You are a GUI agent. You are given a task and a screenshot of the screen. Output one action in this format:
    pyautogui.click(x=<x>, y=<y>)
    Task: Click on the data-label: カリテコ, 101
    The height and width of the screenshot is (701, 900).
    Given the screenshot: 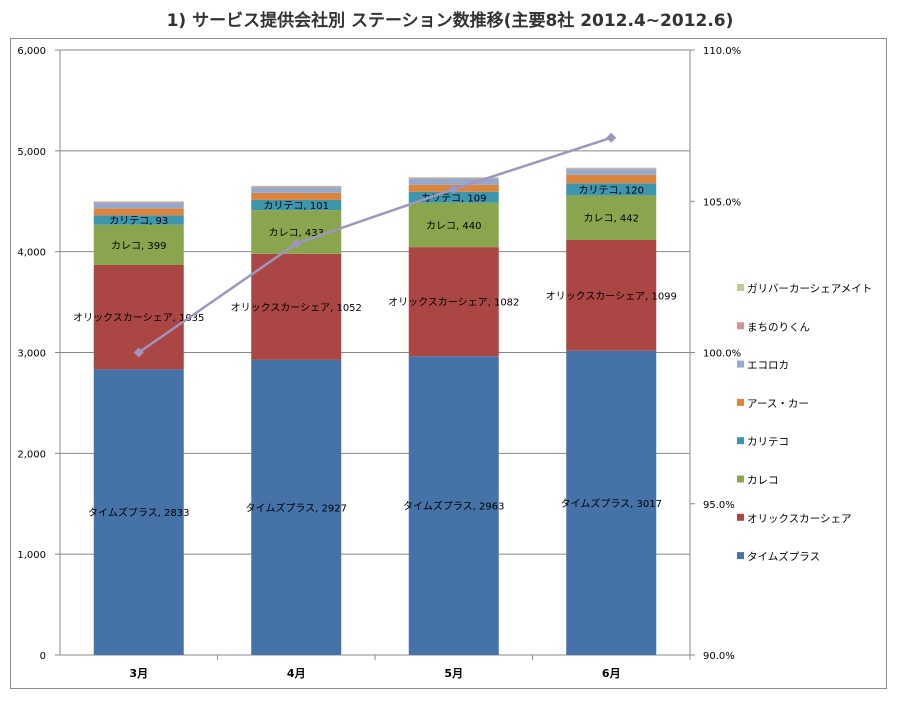 What is the action you would take?
    pyautogui.click(x=296, y=206)
    